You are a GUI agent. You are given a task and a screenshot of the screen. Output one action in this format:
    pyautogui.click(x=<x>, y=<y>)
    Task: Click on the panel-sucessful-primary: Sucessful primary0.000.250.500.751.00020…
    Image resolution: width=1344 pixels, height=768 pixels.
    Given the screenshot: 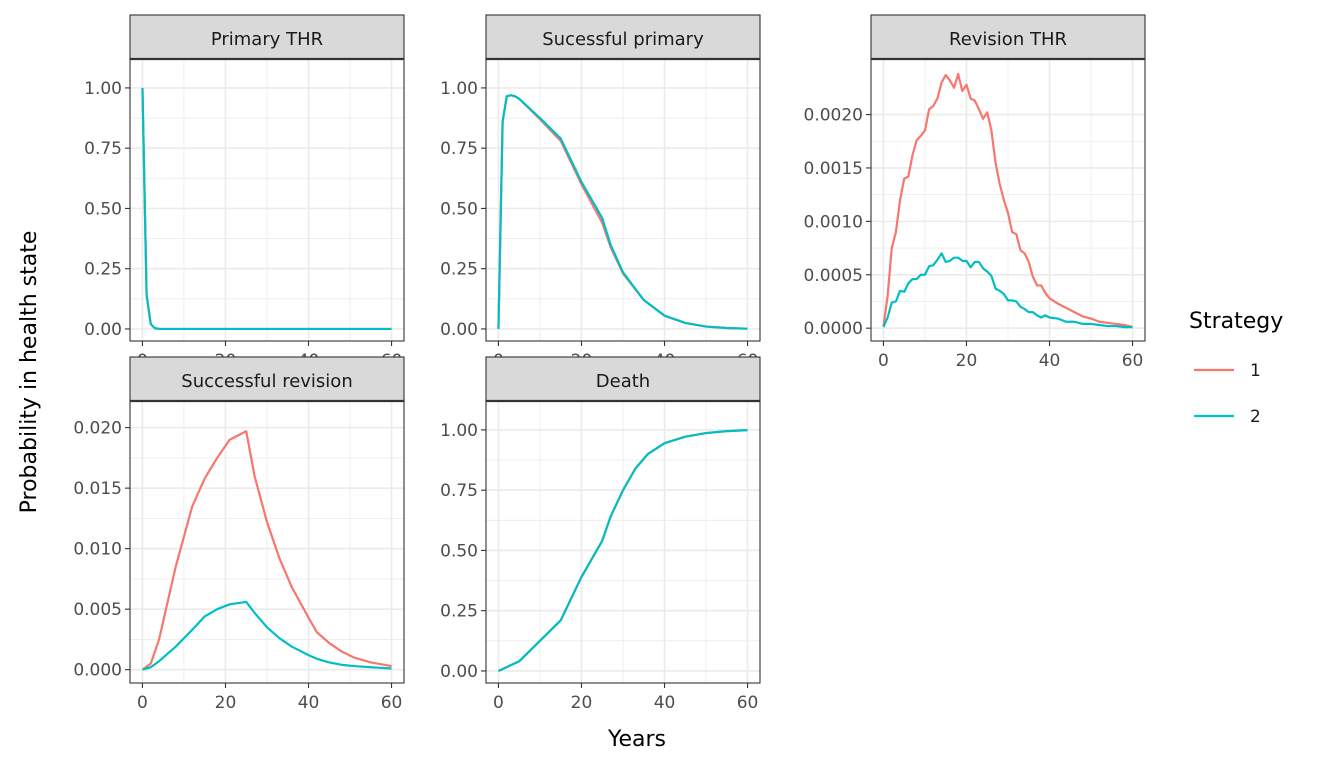 What is the action you would take?
    pyautogui.click(x=600, y=192)
    